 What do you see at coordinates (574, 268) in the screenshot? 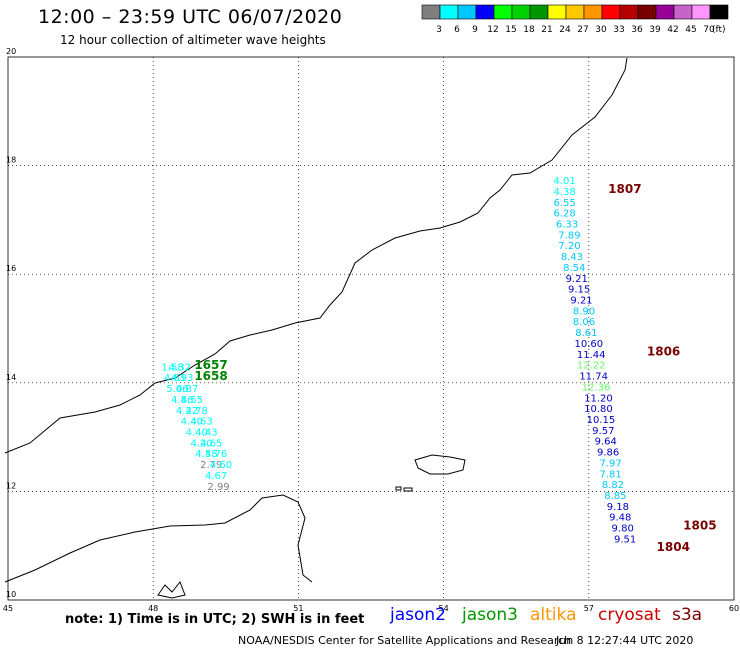
I see `wave-height-value: 8.54` at bounding box center [574, 268].